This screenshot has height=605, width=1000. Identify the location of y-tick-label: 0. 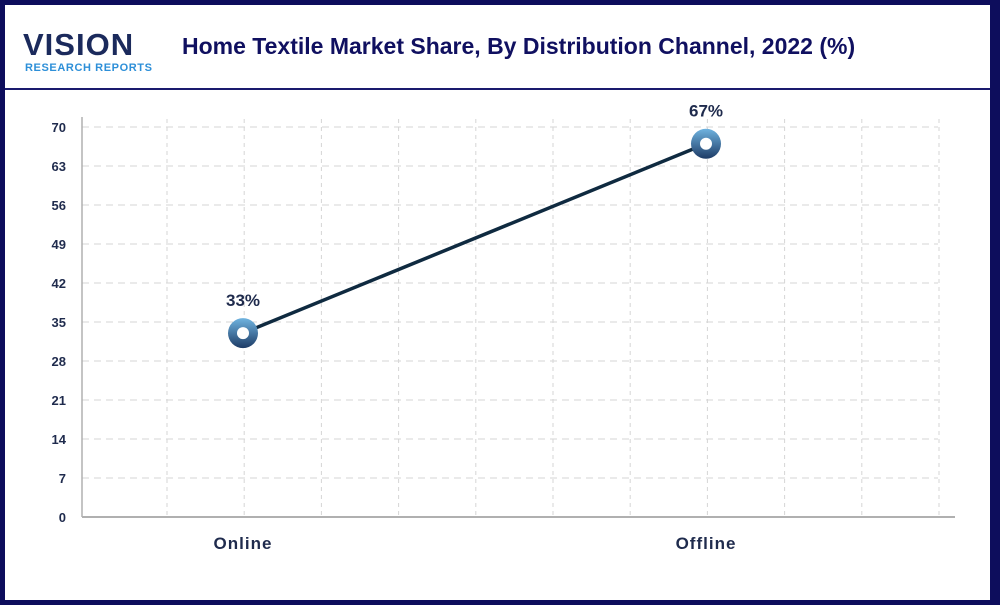
(62, 517).